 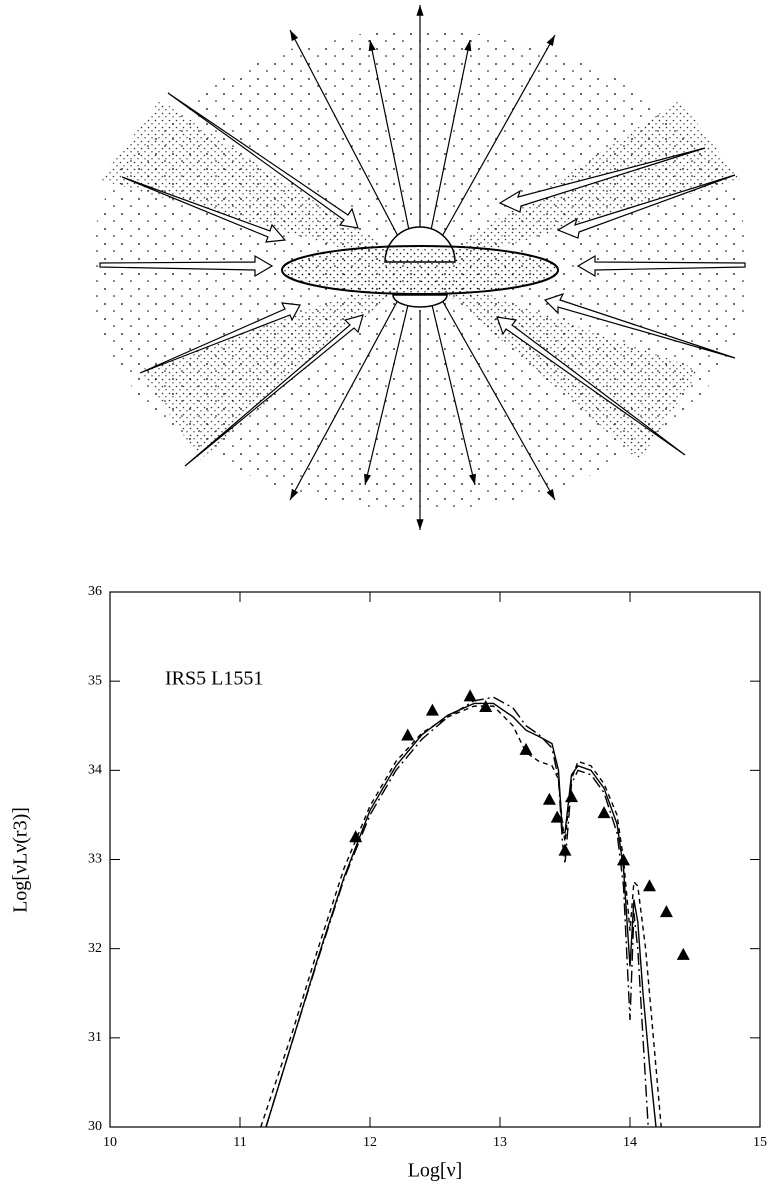 What do you see at coordinates (239, 1142) in the screenshot?
I see `x-tick-label: 11` at bounding box center [239, 1142].